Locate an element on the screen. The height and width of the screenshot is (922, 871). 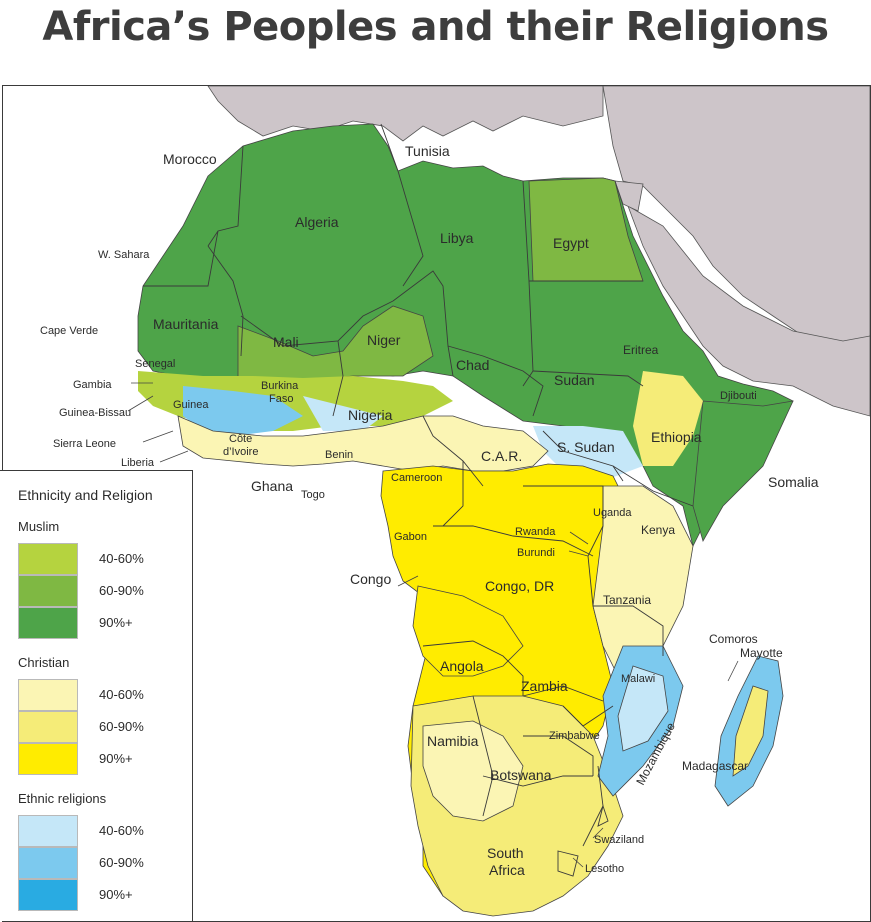
label-algeria: Algeria is located at coordinates (317, 222).